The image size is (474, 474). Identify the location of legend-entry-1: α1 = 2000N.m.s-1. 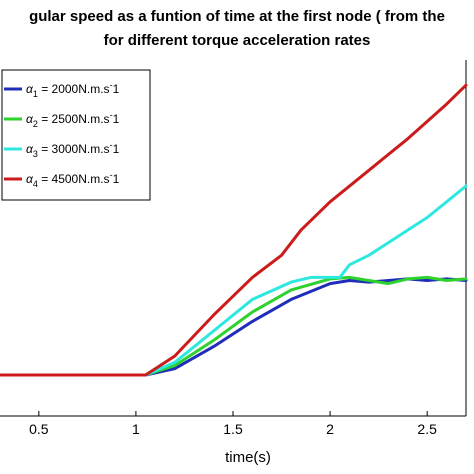
(73, 89).